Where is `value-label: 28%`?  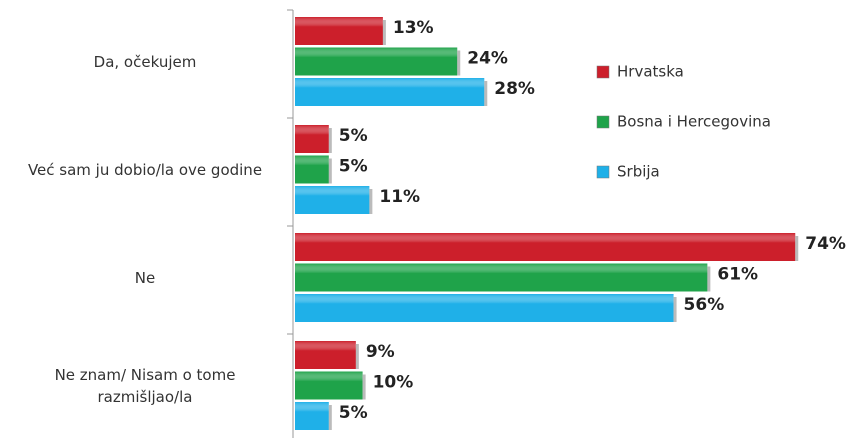 value-label: 28% is located at coordinates (514, 89).